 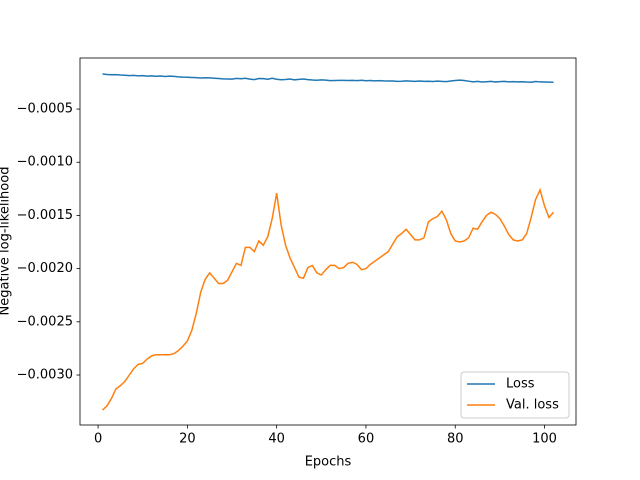 I want to click on y-tick-label: −0.0005, so click(x=45, y=109).